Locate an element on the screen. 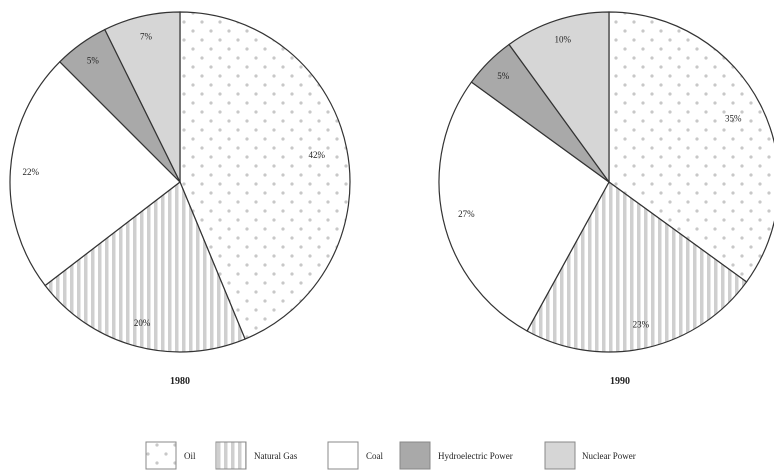 This screenshot has height=476, width=774. legend-swatch-nuclear-power is located at coordinates (560, 455).